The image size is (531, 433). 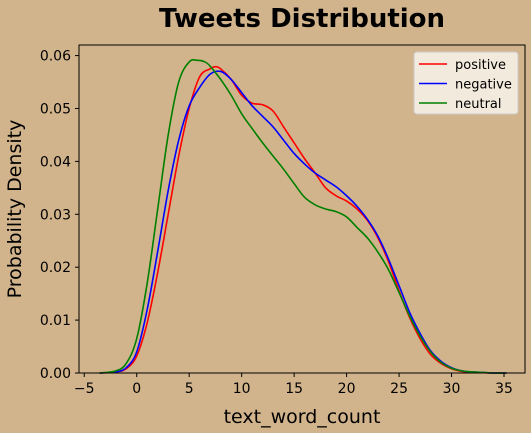 I want to click on y-axis-title: Probability Density, so click(x=15, y=209).